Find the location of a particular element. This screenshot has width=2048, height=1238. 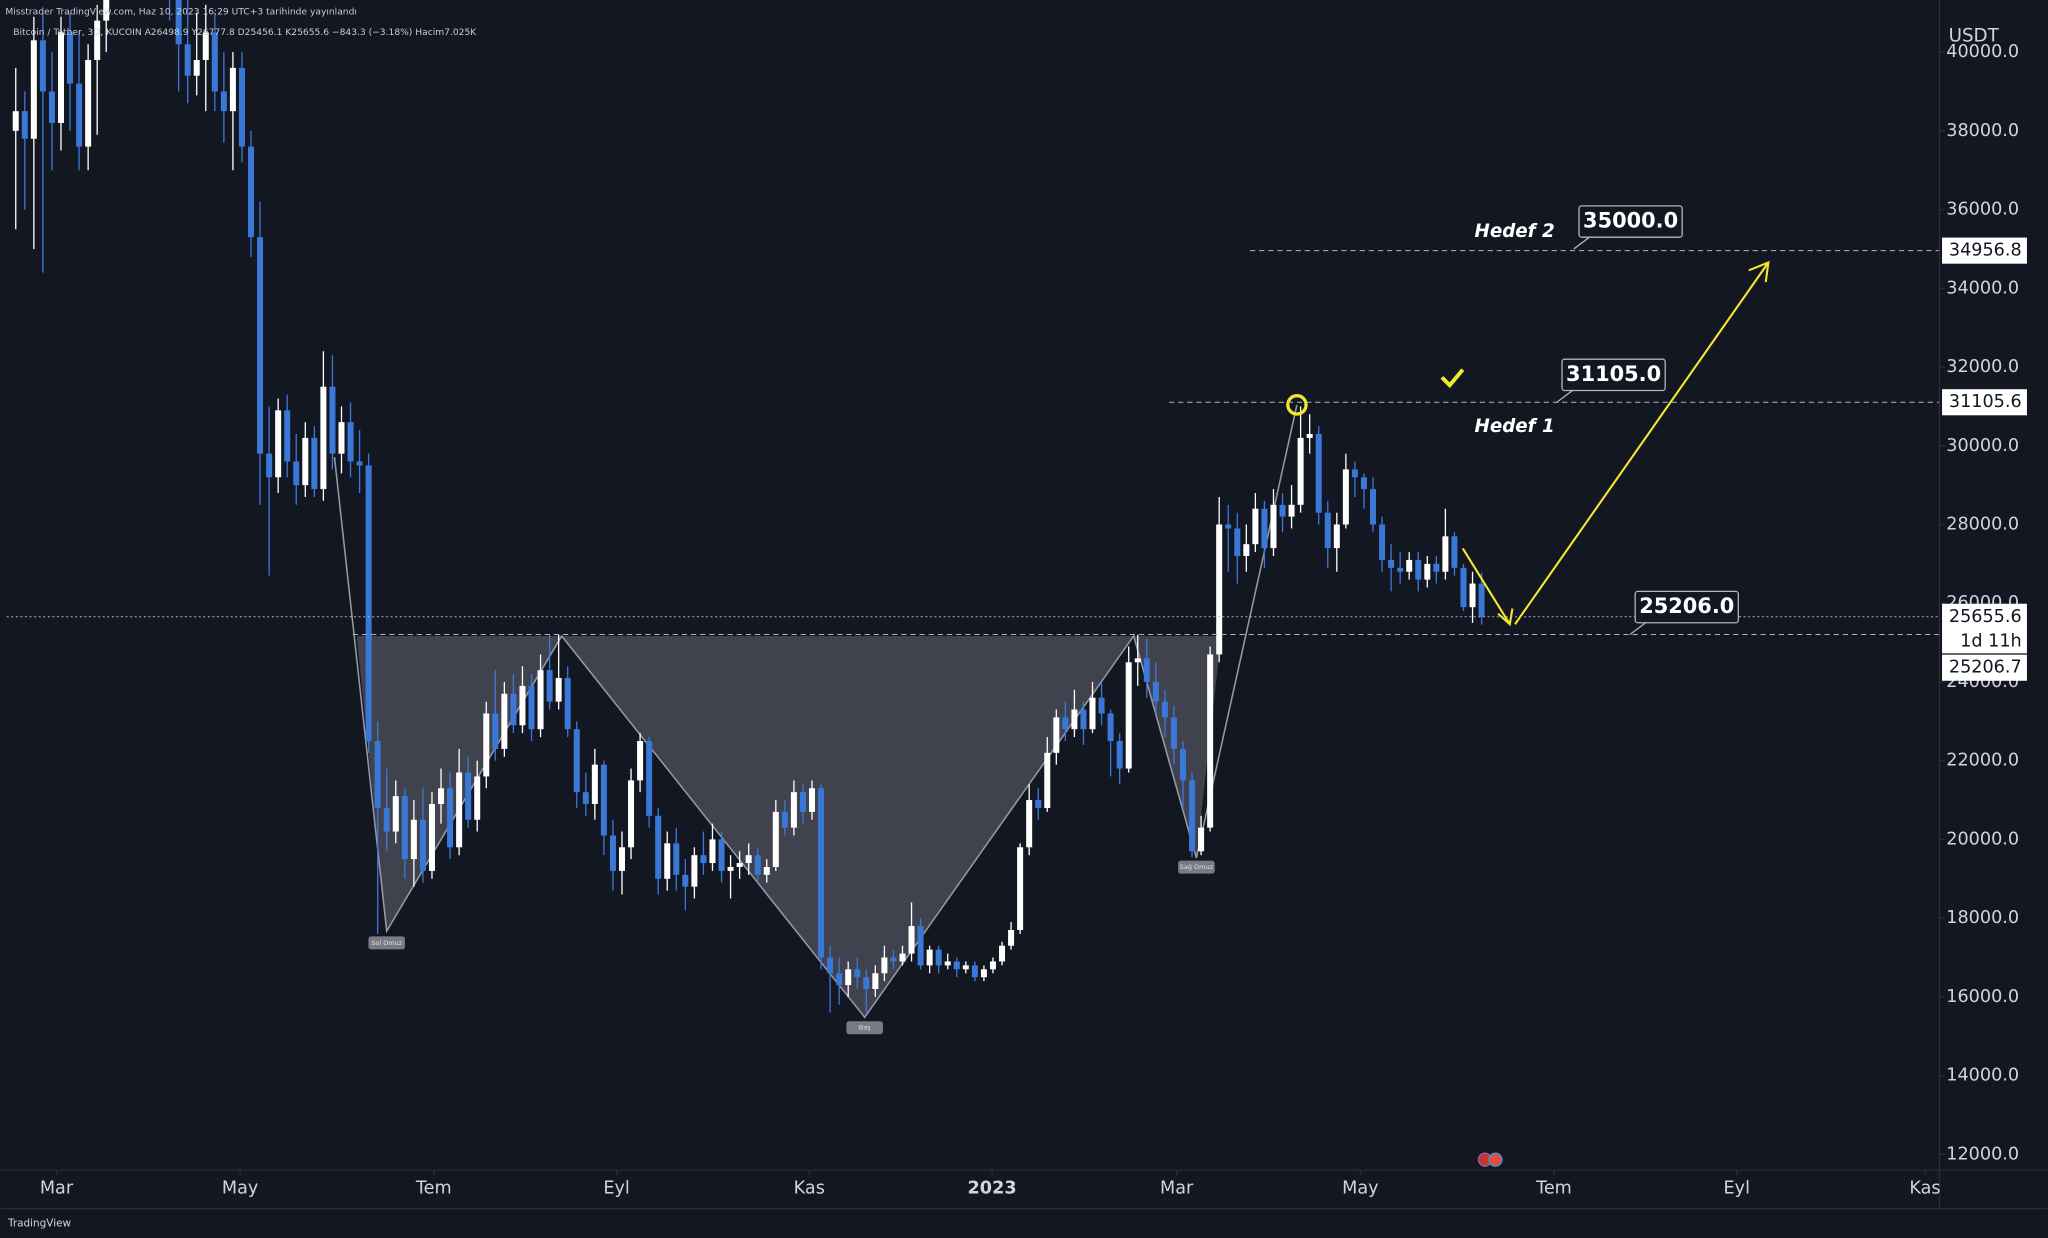

y-tick-label: 38000.0 is located at coordinates (1982, 131).